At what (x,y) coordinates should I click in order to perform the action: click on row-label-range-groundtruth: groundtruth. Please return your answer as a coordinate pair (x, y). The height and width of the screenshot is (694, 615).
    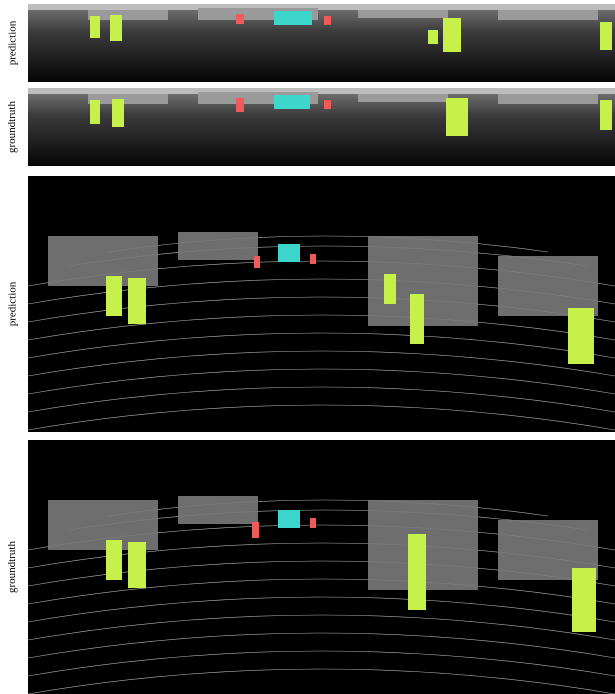
    Looking at the image, I should click on (12, 127).